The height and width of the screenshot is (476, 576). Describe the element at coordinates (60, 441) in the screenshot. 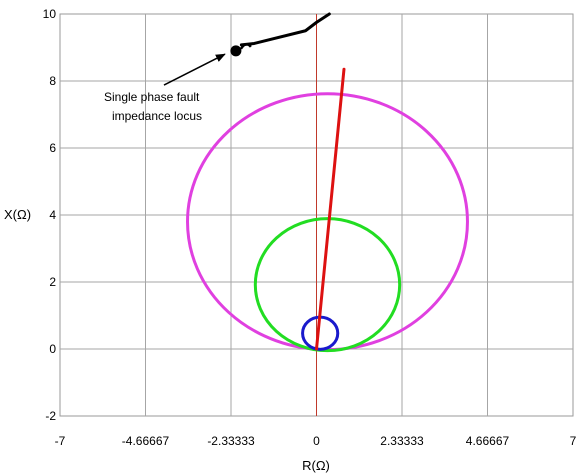

I see `x-tick-label: -7` at that location.